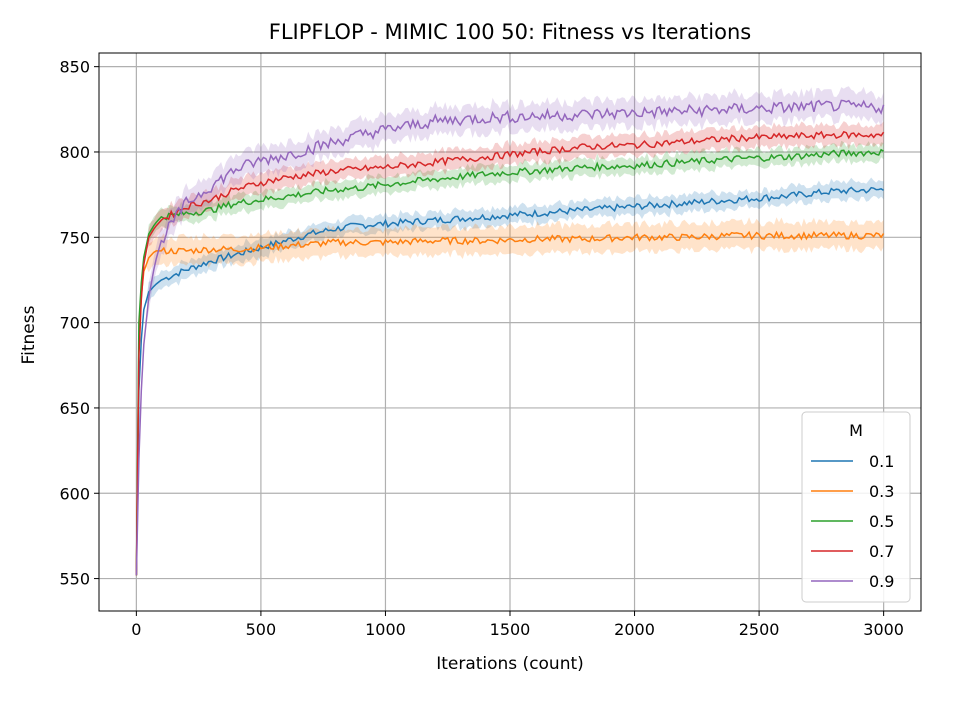  What do you see at coordinates (74, 67) in the screenshot?
I see `y-tick-label: 850` at bounding box center [74, 67].